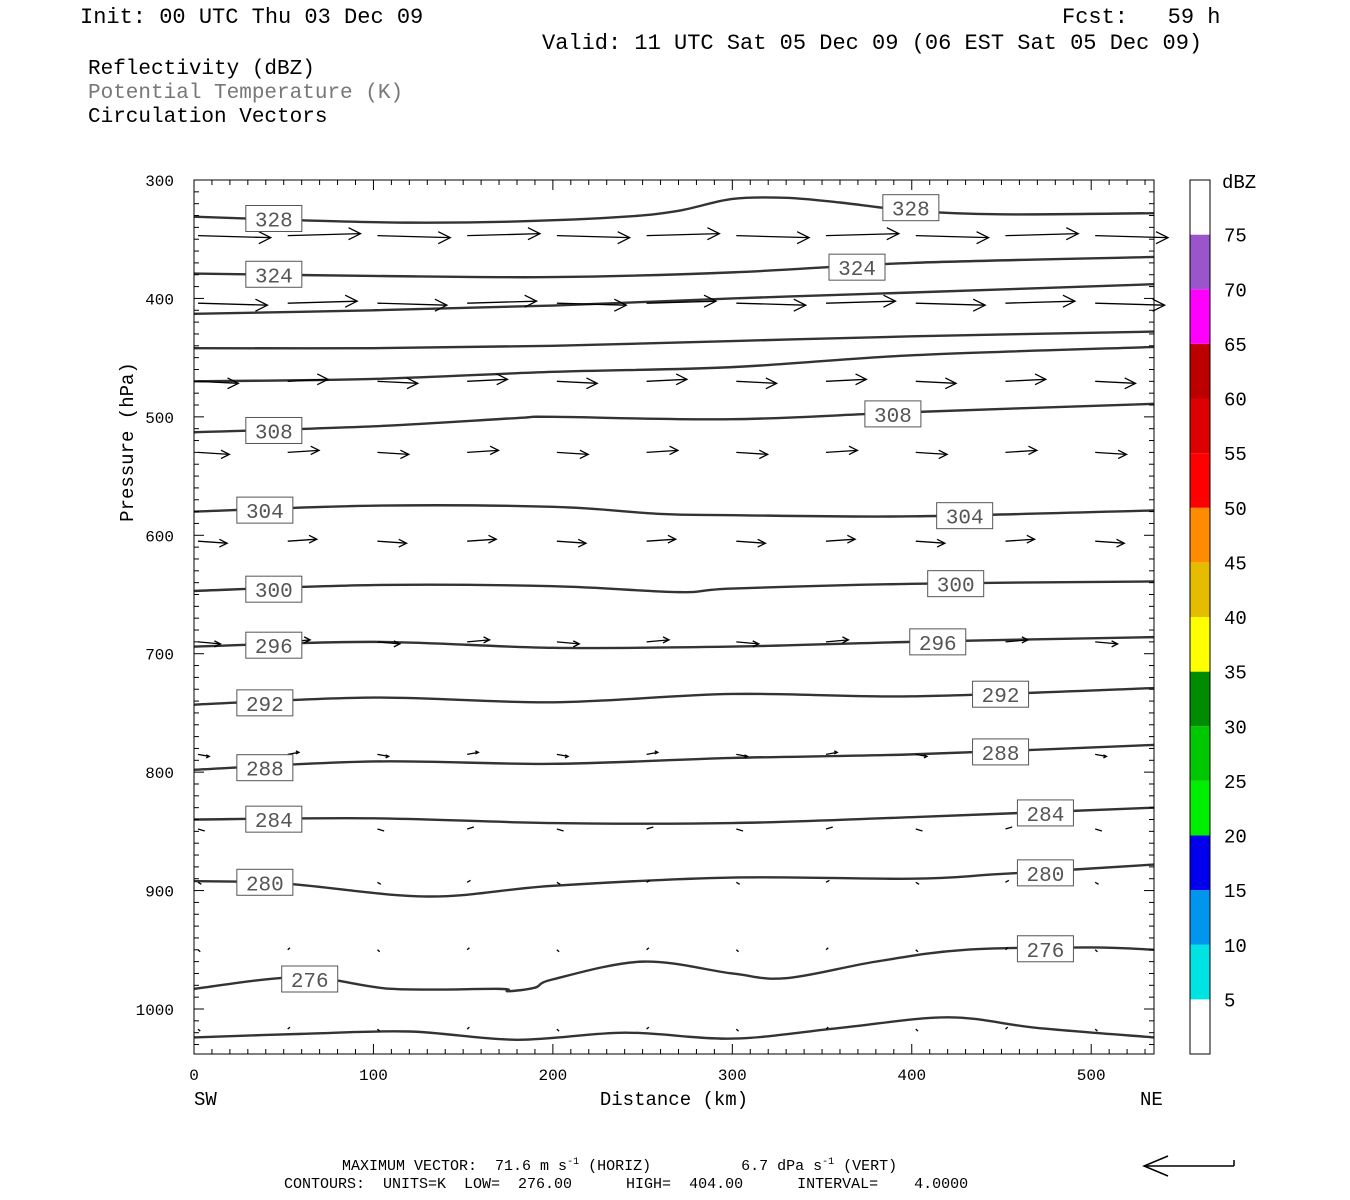 The width and height of the screenshot is (1350, 1200). I want to click on field-circulation-vectors: Circulation Vectors, so click(208, 117).